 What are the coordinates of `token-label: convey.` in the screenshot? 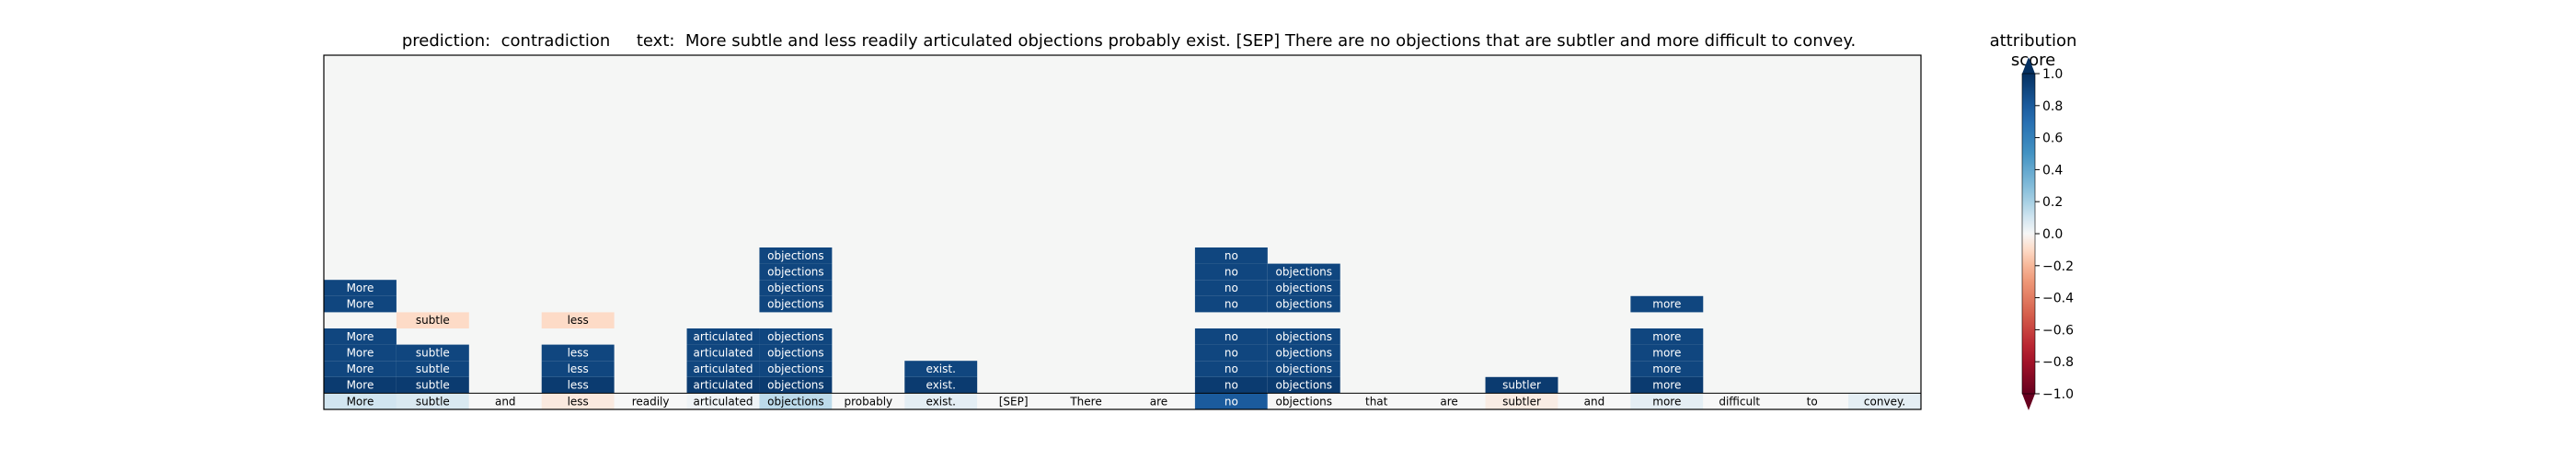 It's located at (1884, 402).